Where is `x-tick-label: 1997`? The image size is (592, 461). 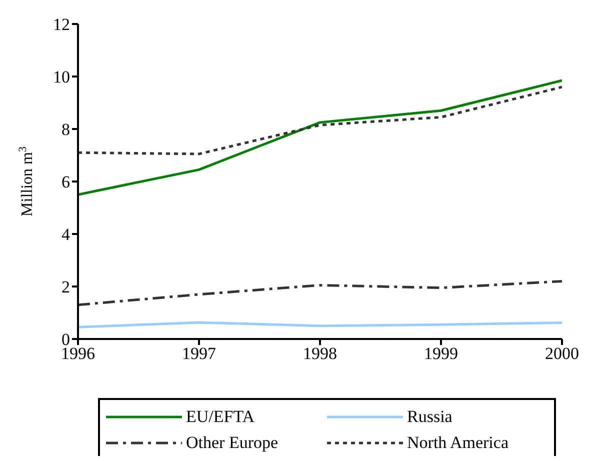
x-tick-label: 1997 is located at coordinates (199, 354).